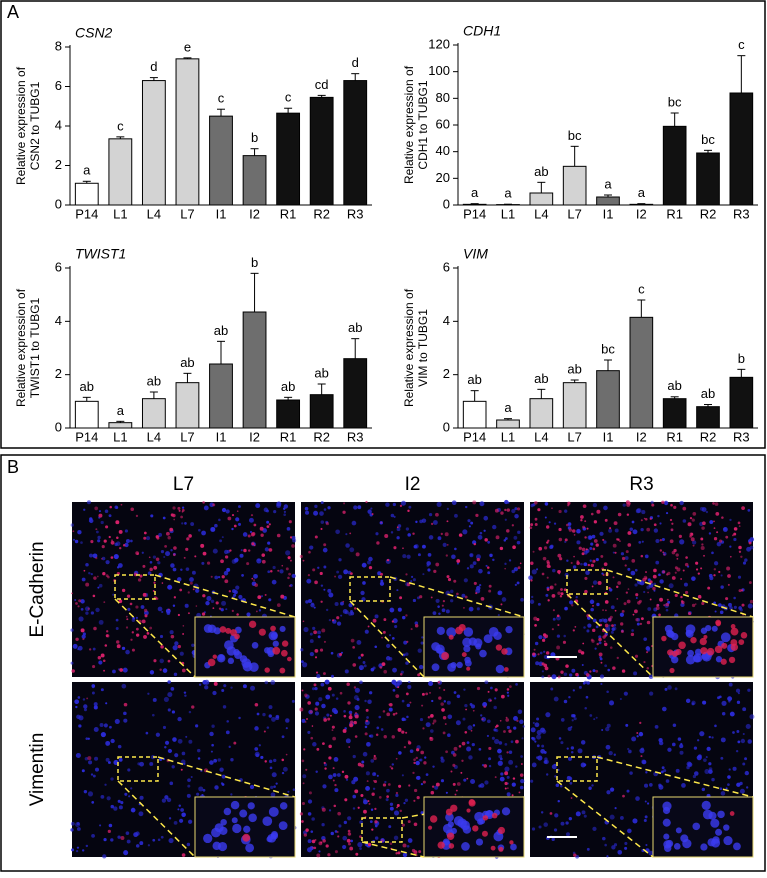 The width and height of the screenshot is (767, 878). I want to click on bar, so click(86, 414).